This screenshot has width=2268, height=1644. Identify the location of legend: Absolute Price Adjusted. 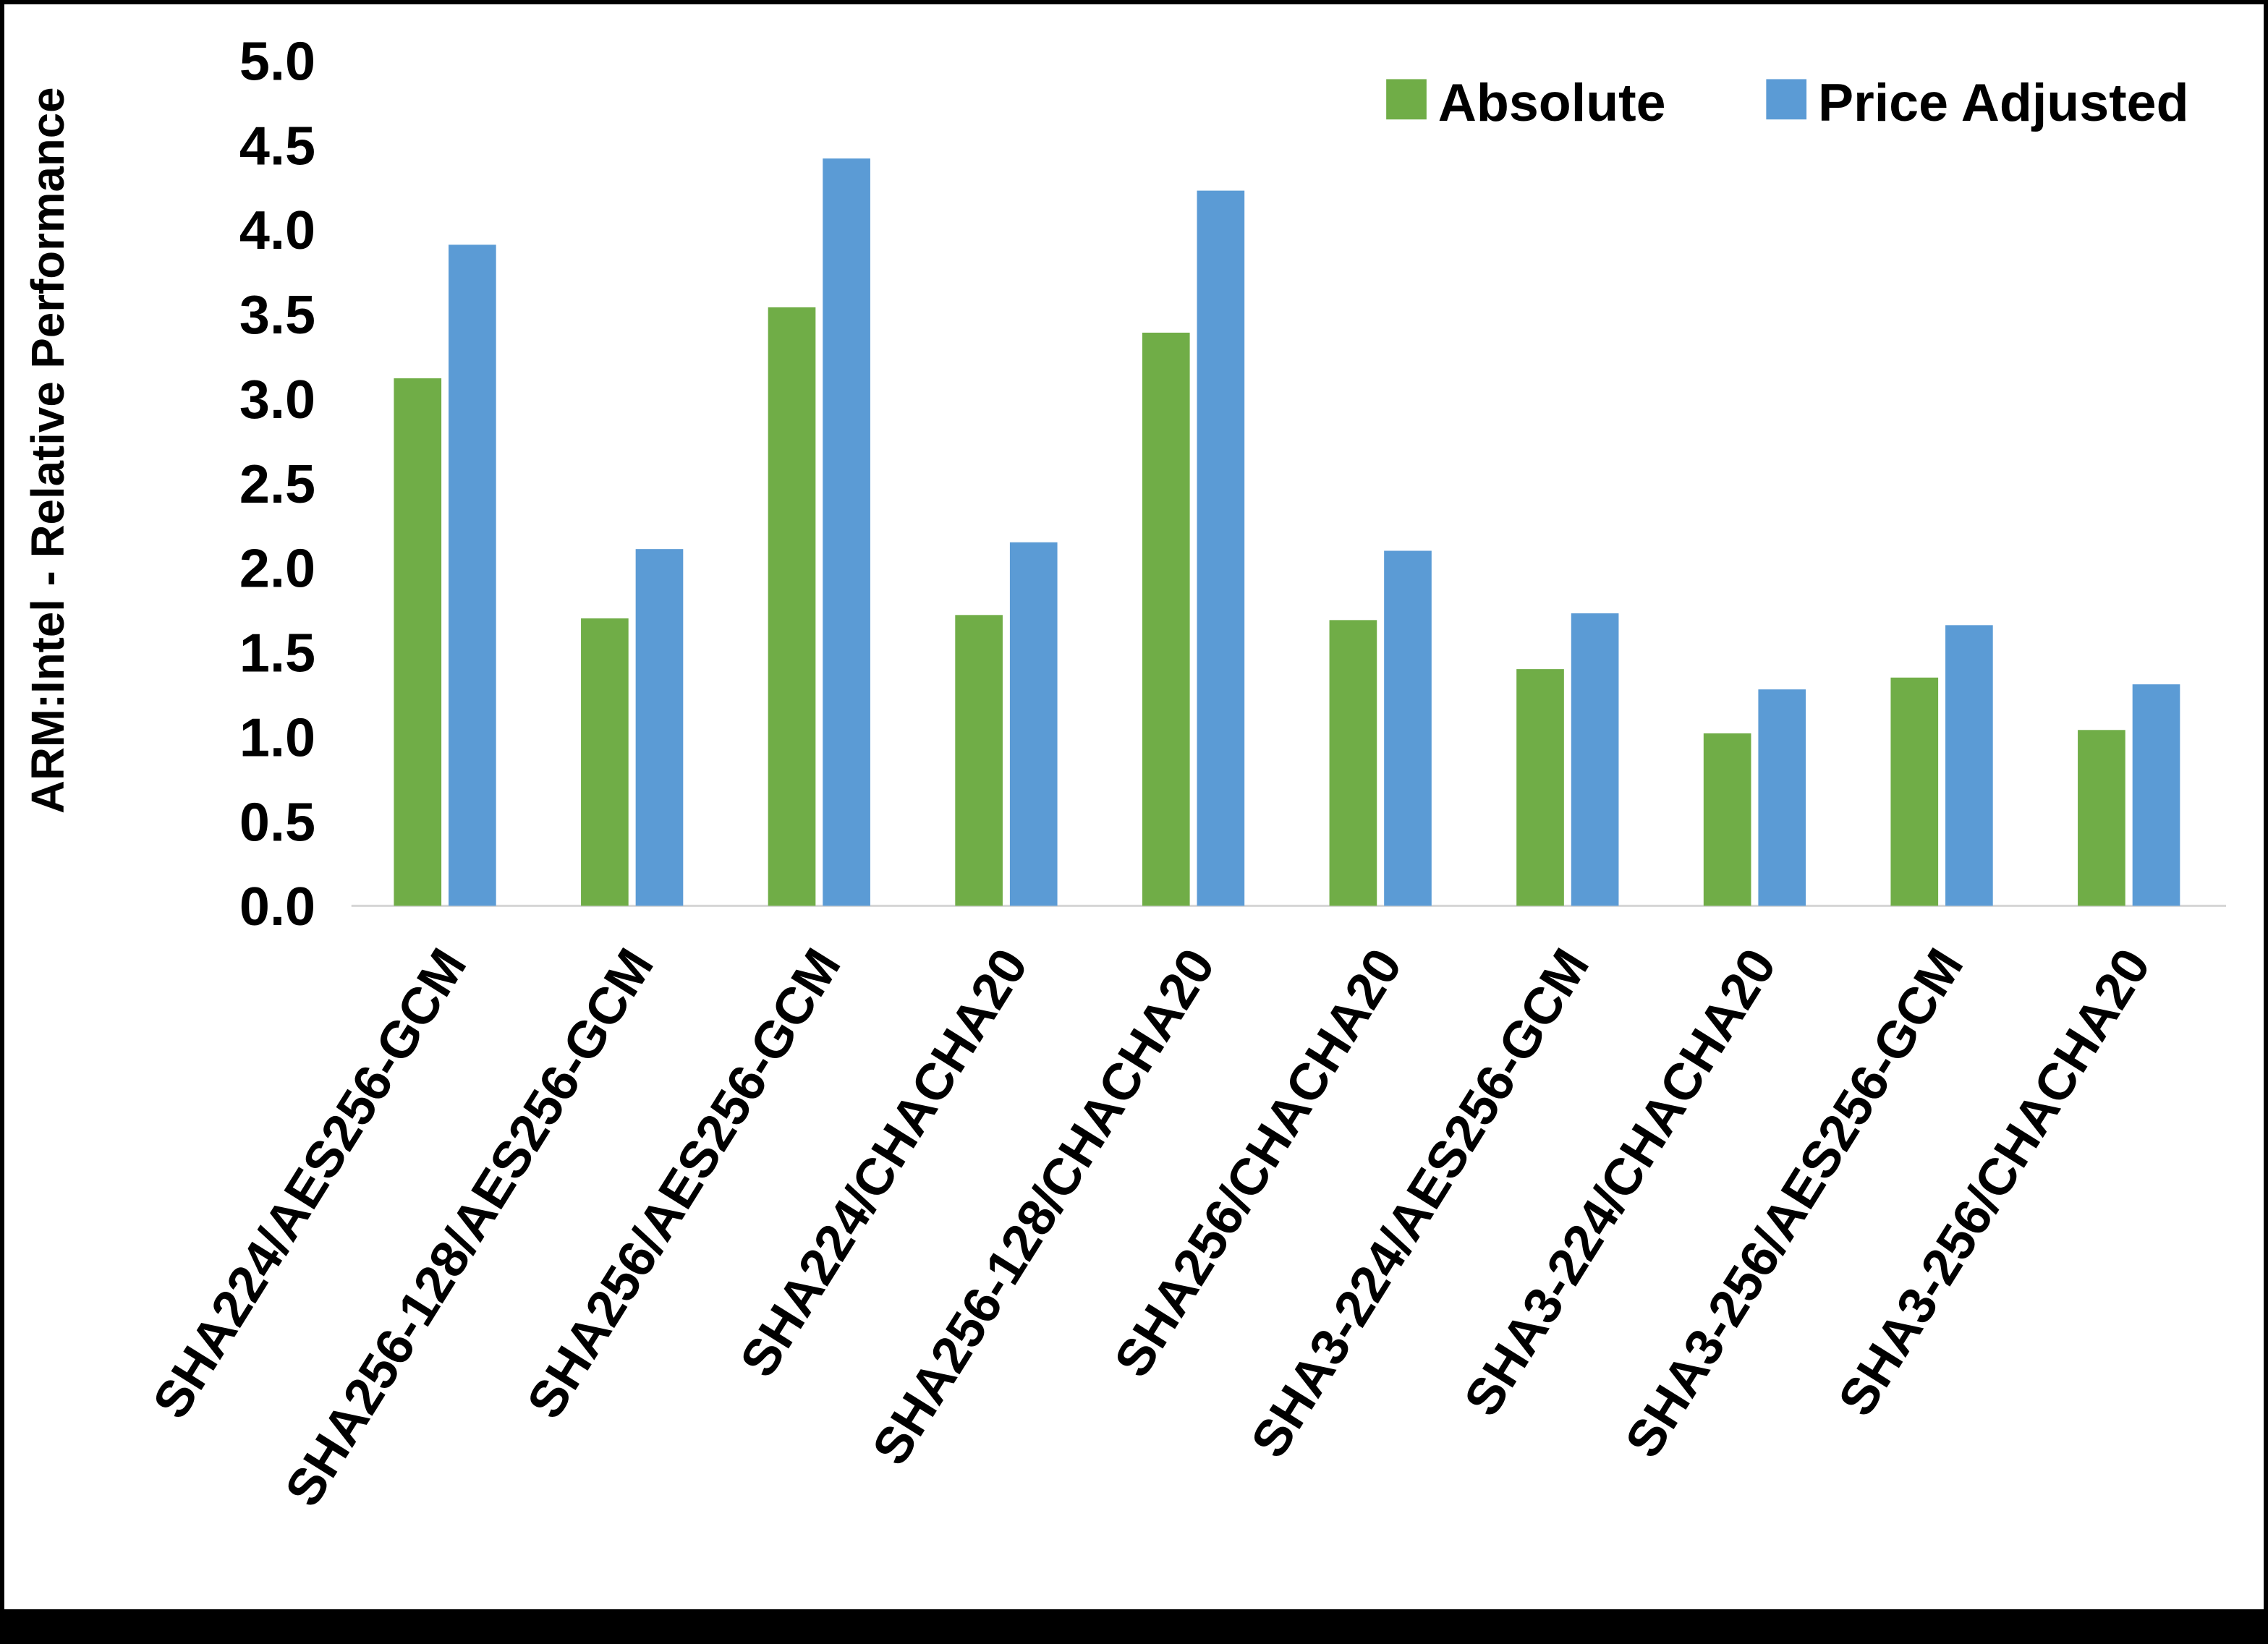
(1787, 102).